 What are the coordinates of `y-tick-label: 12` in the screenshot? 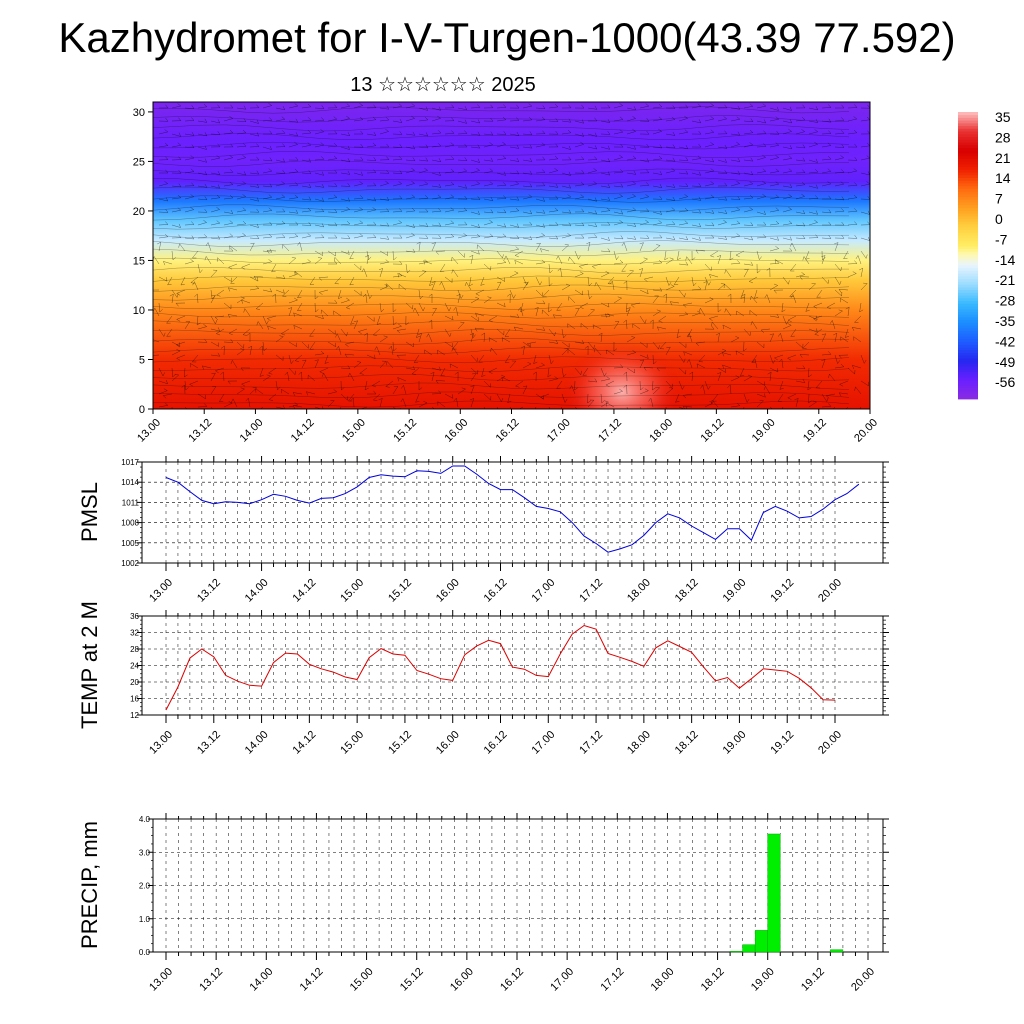 It's located at (134, 715).